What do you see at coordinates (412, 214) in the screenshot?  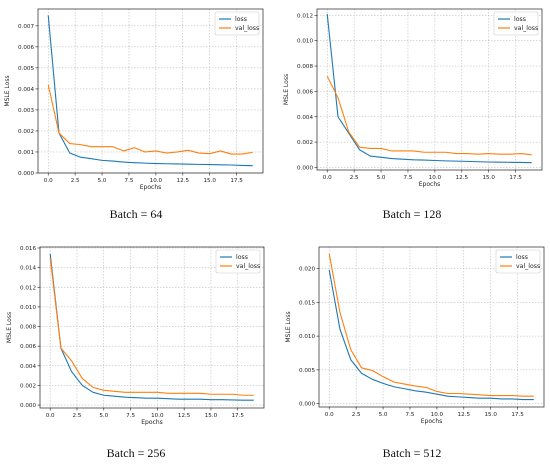 I see `caption-batch-128: Batch = 128` at bounding box center [412, 214].